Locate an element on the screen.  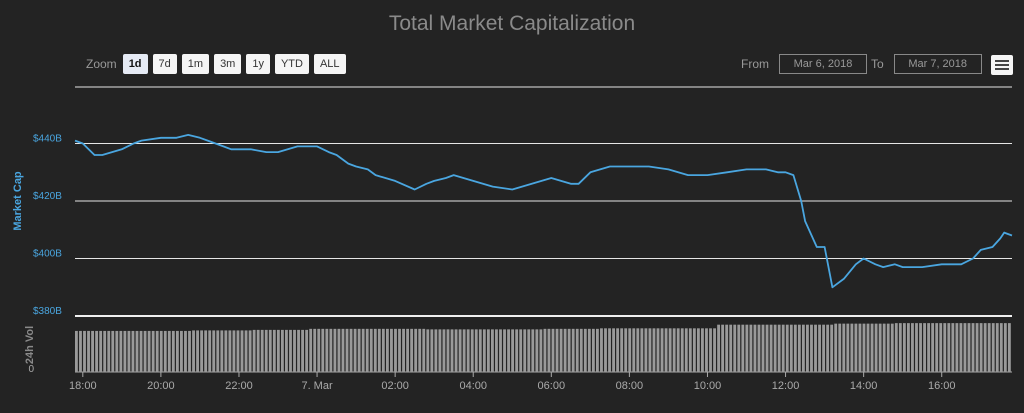
zoom-all-button: ALL is located at coordinates (329, 64).